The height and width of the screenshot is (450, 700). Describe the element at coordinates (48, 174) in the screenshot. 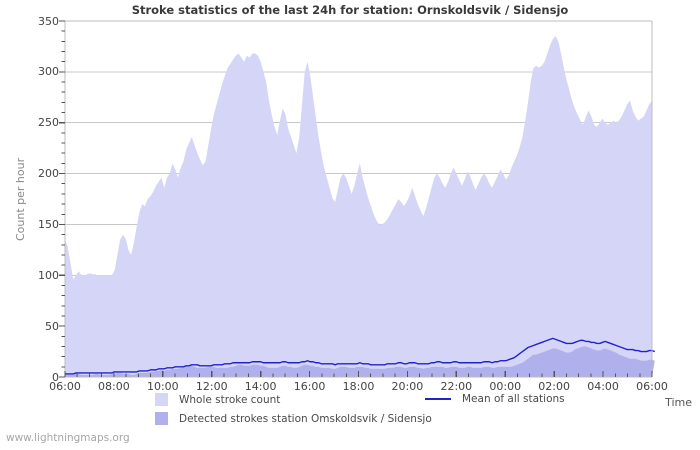

I see `y-axis-tick-label: 200` at that location.